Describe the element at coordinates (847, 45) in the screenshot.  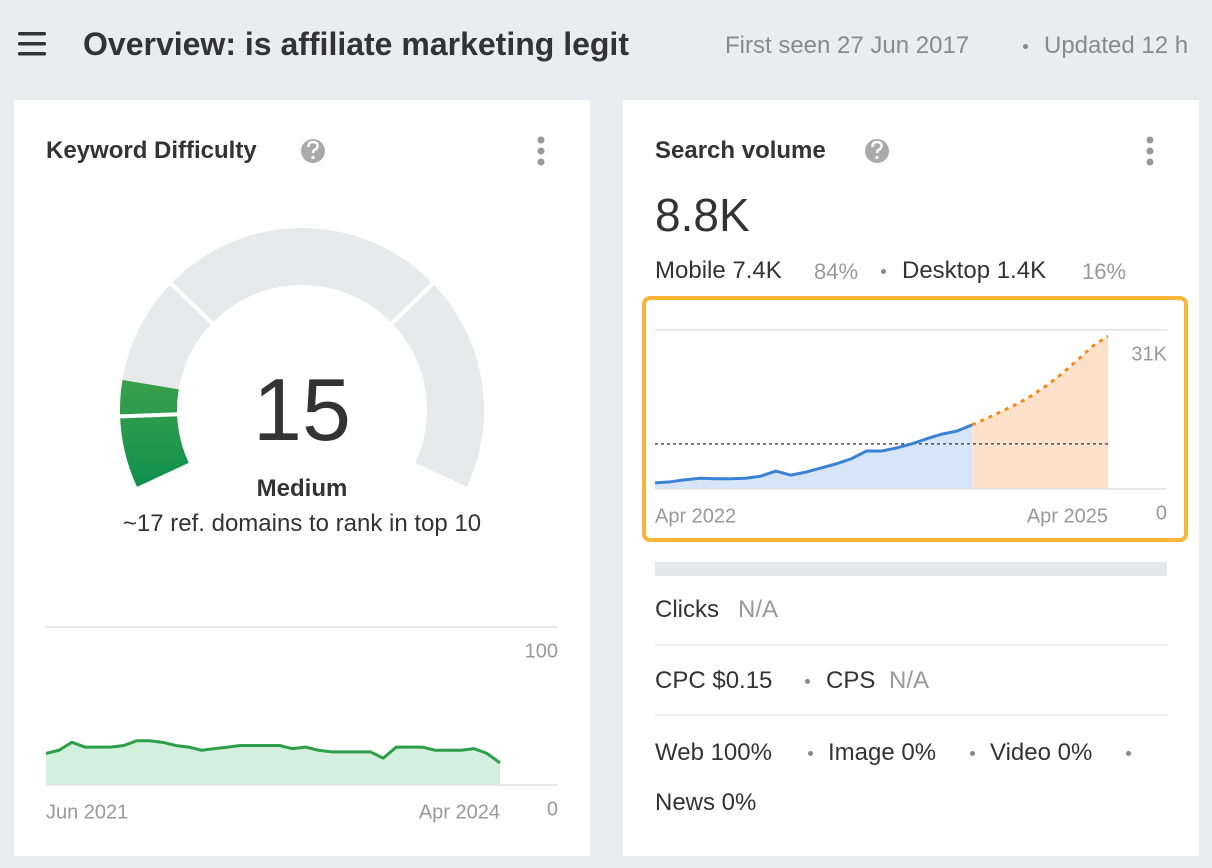
I see `first-seen: First seen 27 Jun 2017` at that location.